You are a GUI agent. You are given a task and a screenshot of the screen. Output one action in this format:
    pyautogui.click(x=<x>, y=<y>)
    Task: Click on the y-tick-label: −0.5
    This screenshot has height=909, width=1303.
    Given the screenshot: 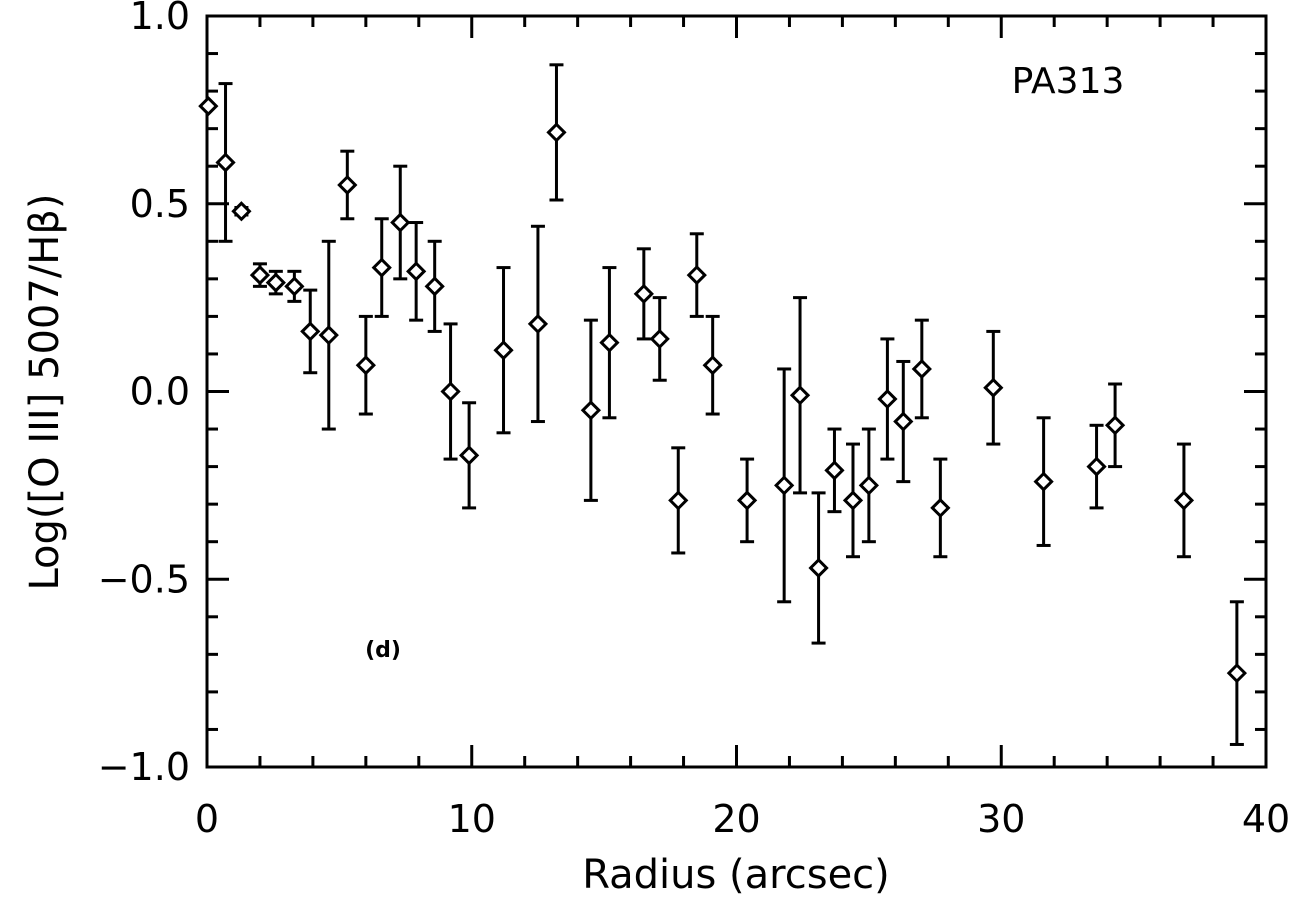 What is the action you would take?
    pyautogui.click(x=144, y=579)
    